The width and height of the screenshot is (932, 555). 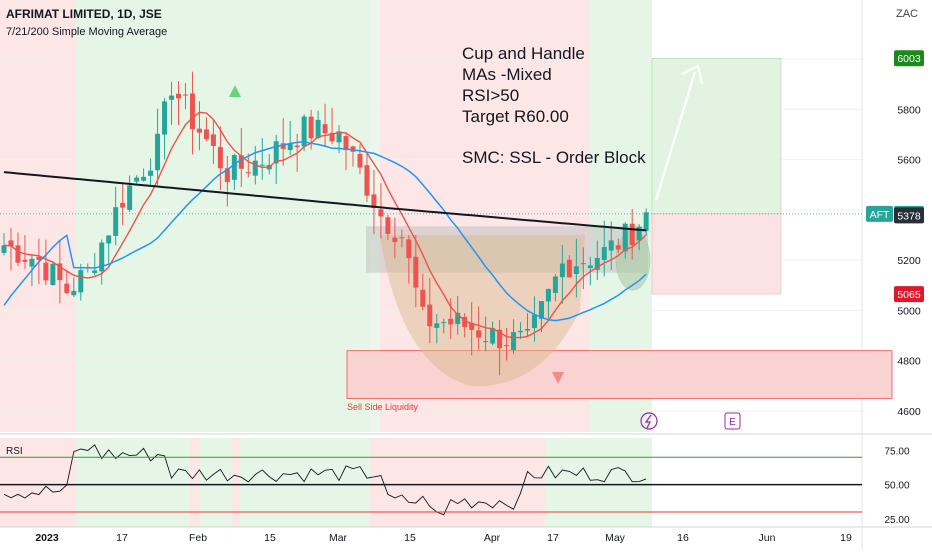 I want to click on target-arrow, so click(x=675, y=136).